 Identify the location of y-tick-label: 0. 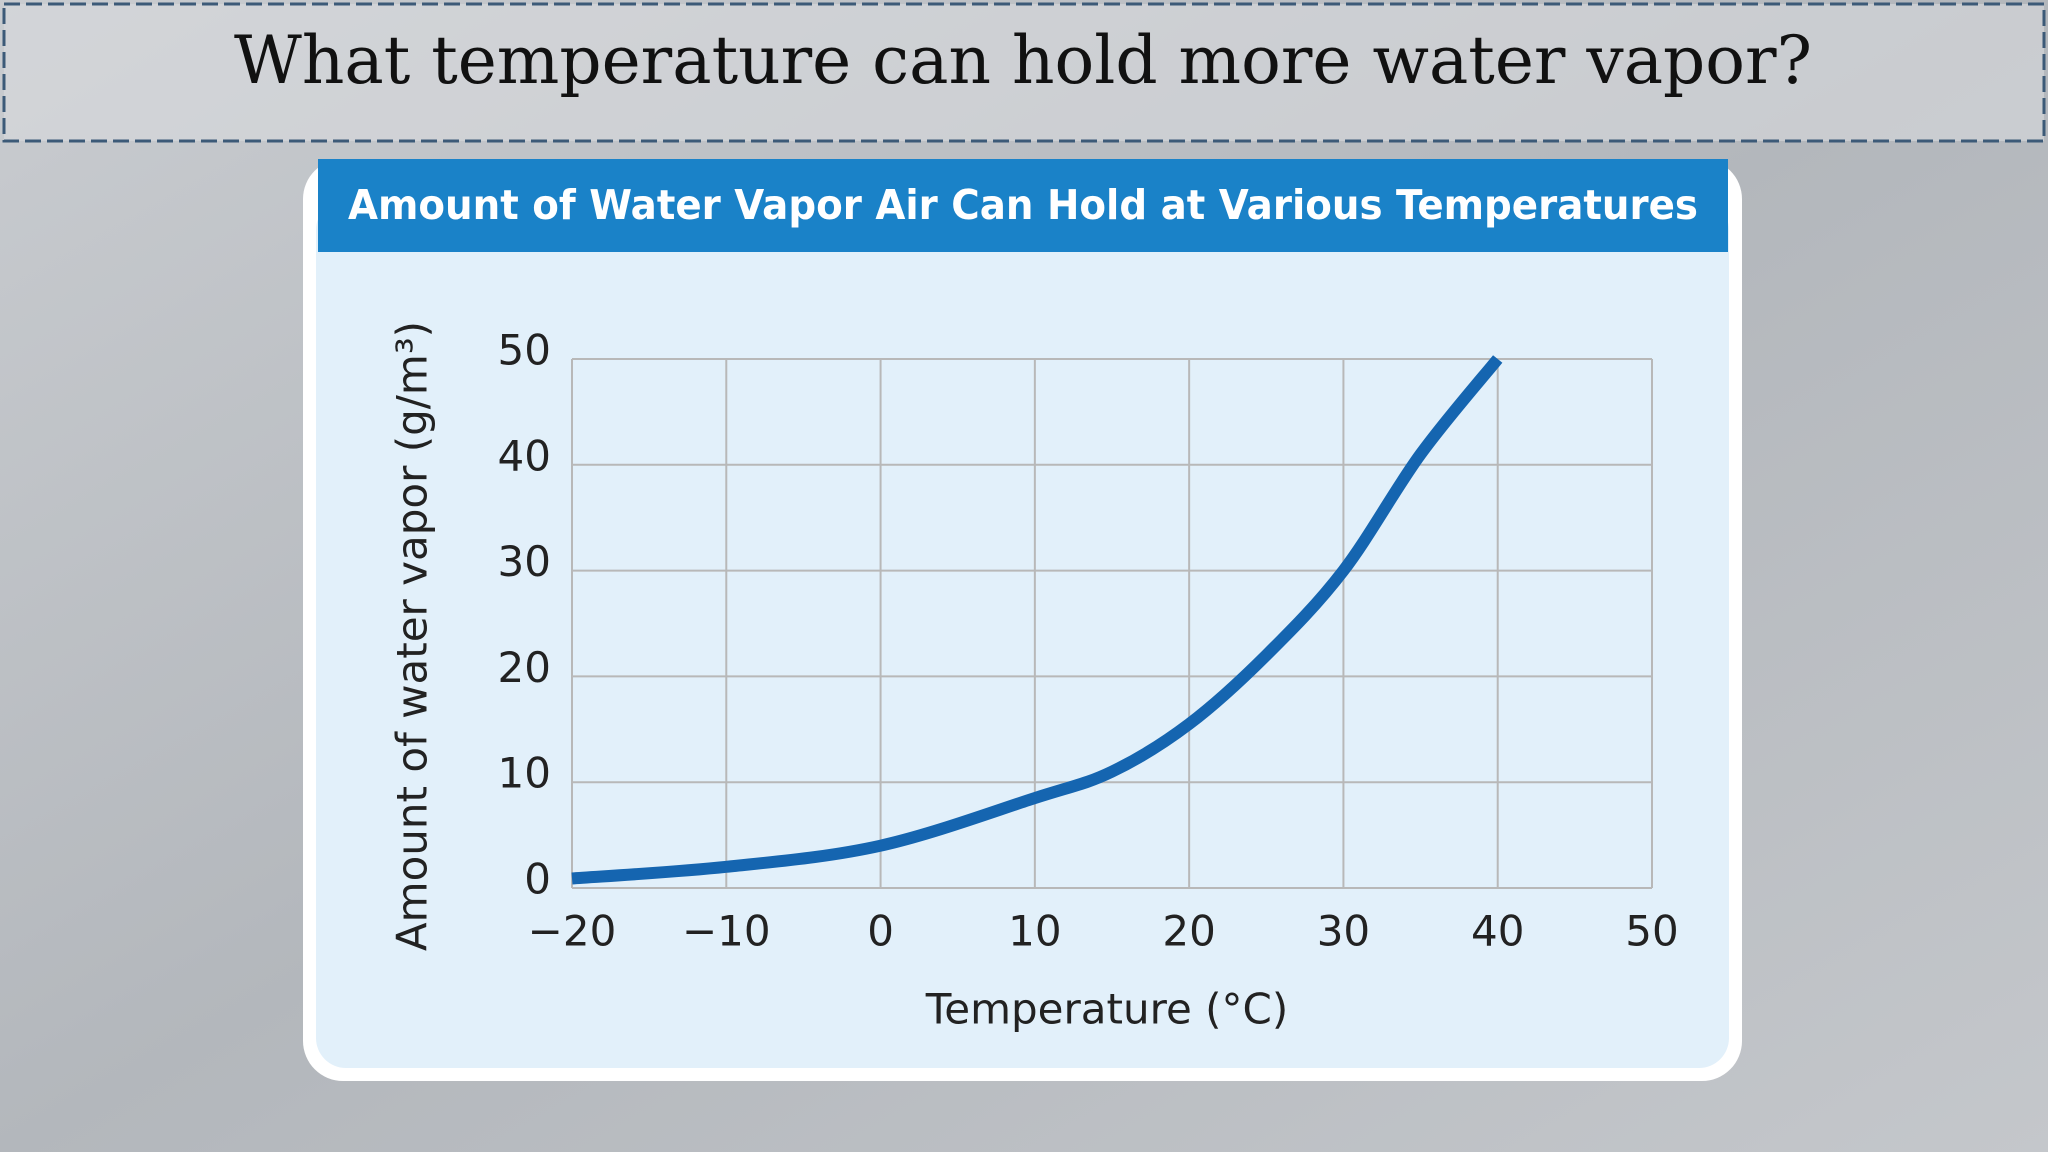
(537, 879).